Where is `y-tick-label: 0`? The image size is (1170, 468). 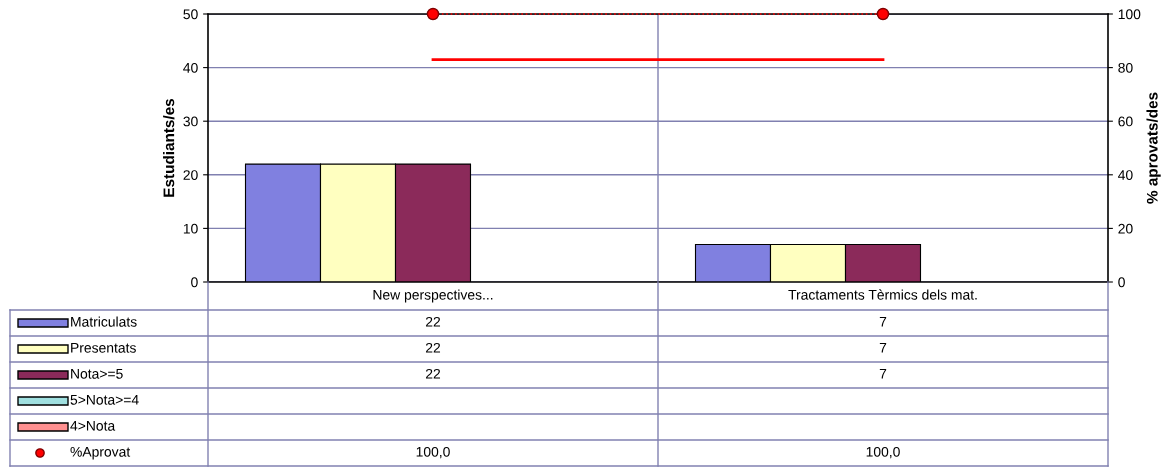 y-tick-label: 0 is located at coordinates (194, 282).